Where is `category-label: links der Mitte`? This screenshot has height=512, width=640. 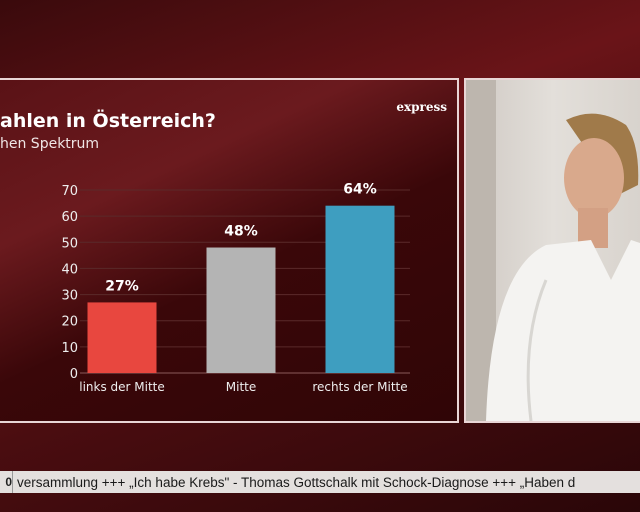
category-label: links der Mitte is located at coordinates (122, 387).